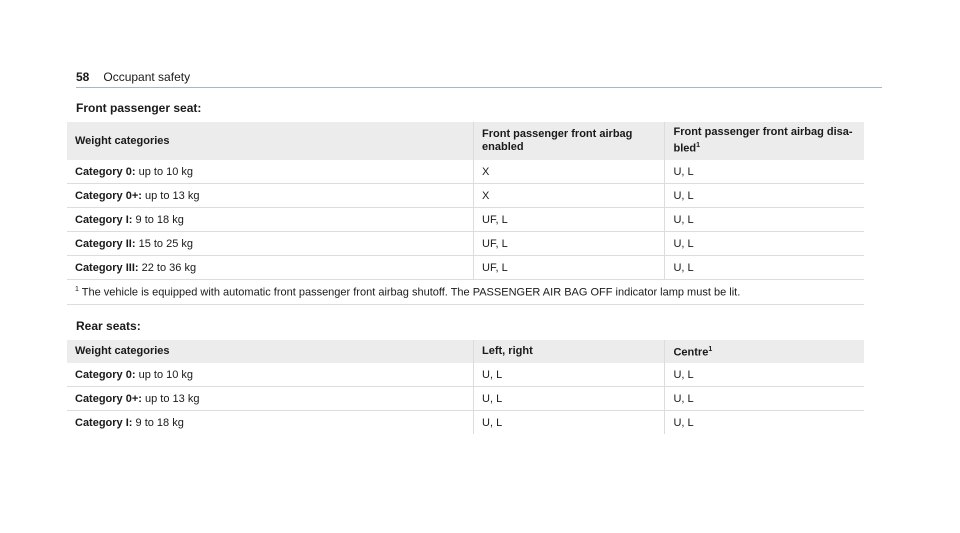 The image size is (960, 533). I want to click on table-row: Category 0: up to 10 kg U, L U, L, so click(465, 375).